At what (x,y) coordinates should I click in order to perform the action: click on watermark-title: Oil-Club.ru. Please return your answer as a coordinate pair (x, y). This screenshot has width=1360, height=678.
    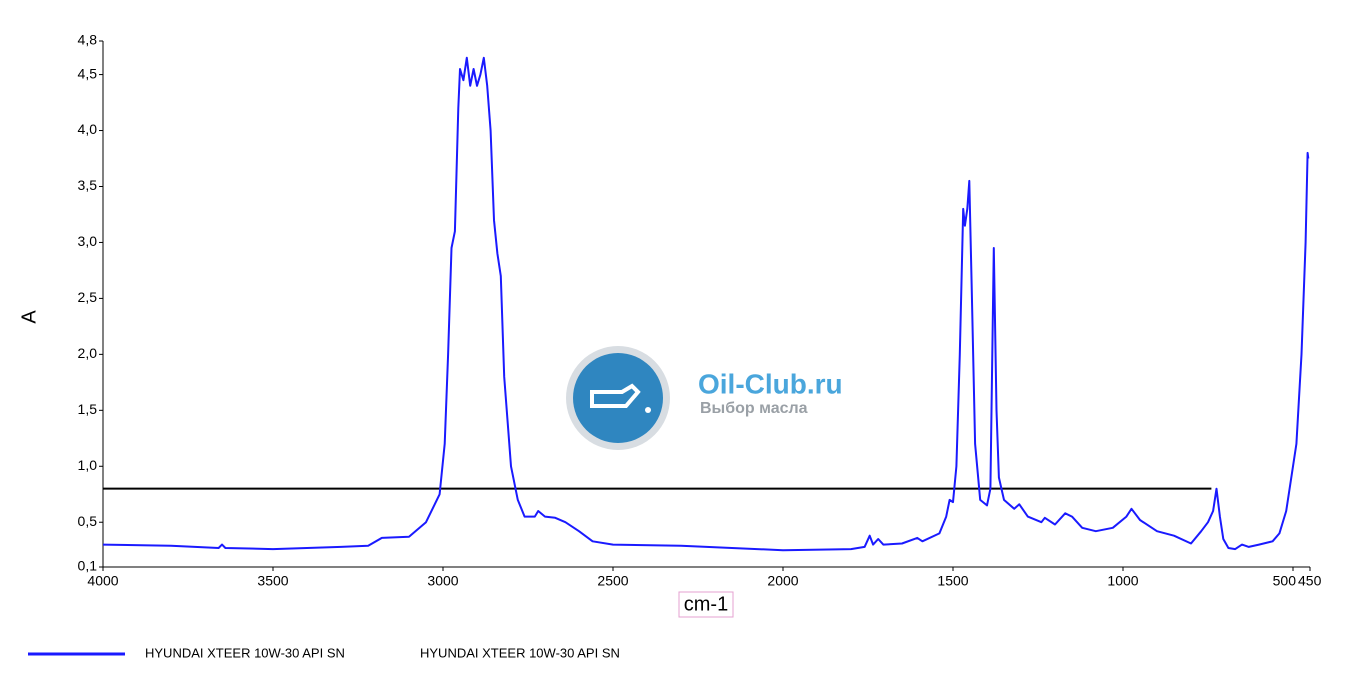
    Looking at the image, I should click on (770, 383).